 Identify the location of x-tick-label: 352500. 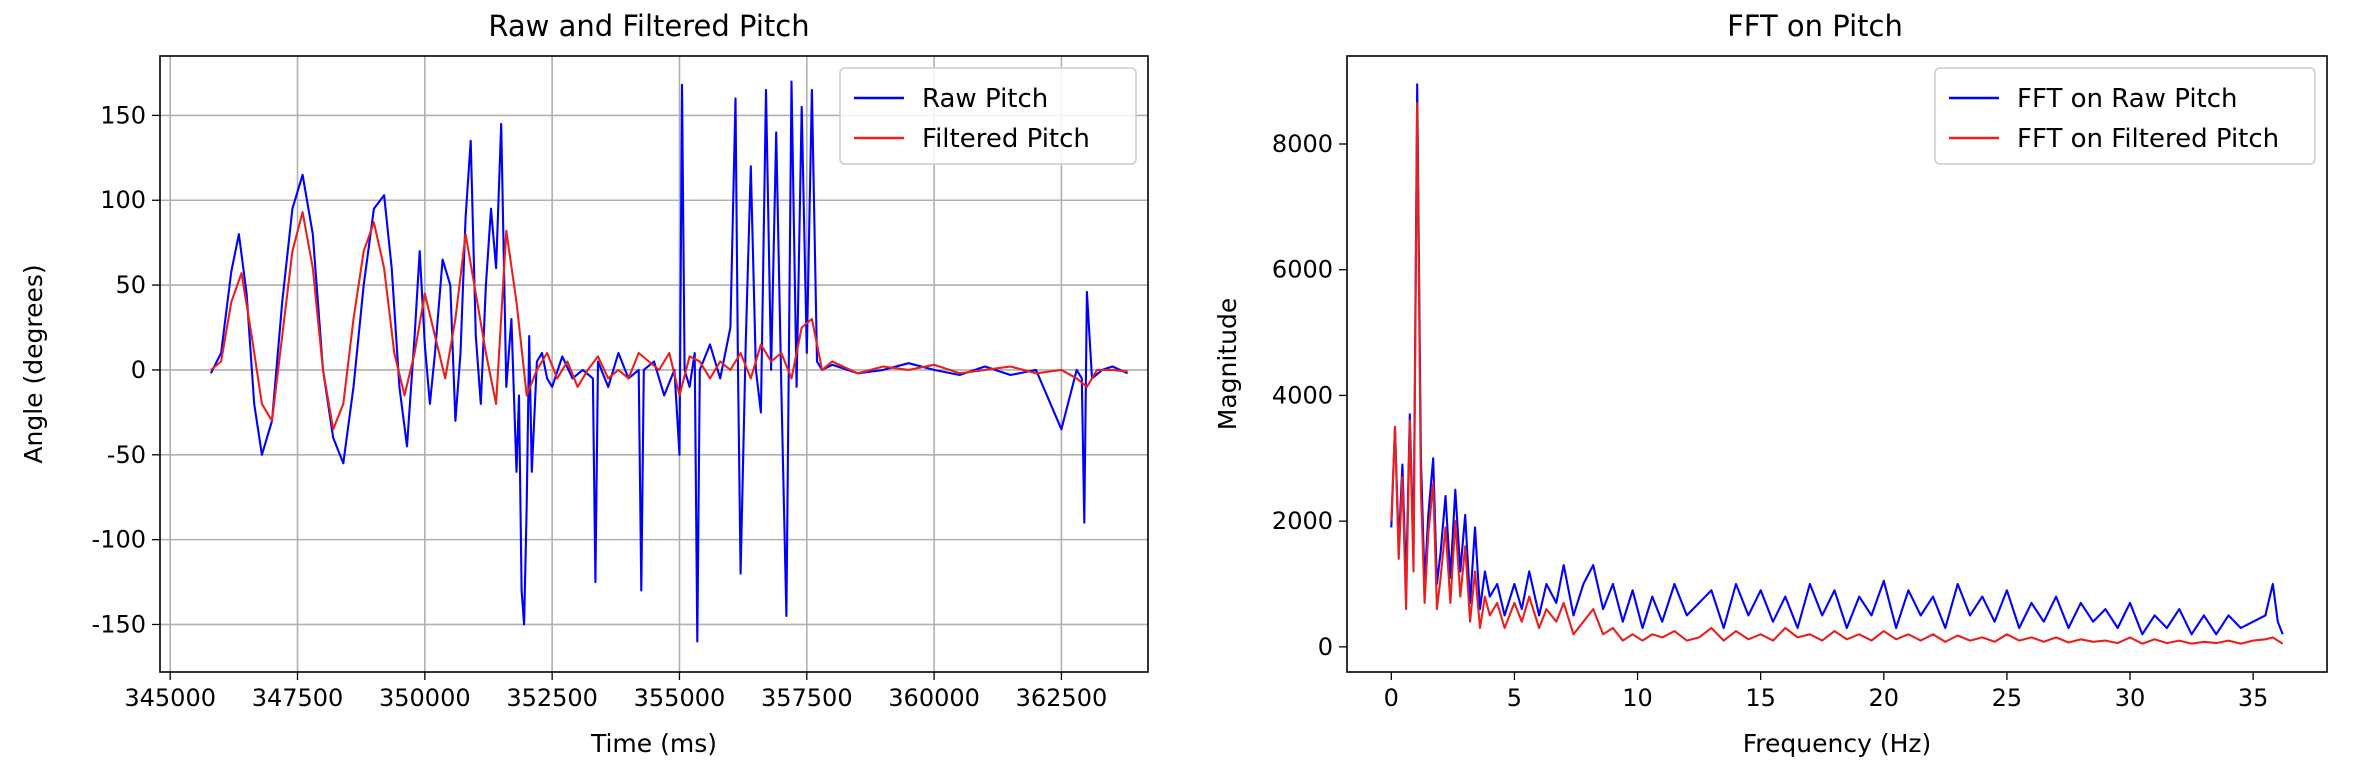
(552, 698).